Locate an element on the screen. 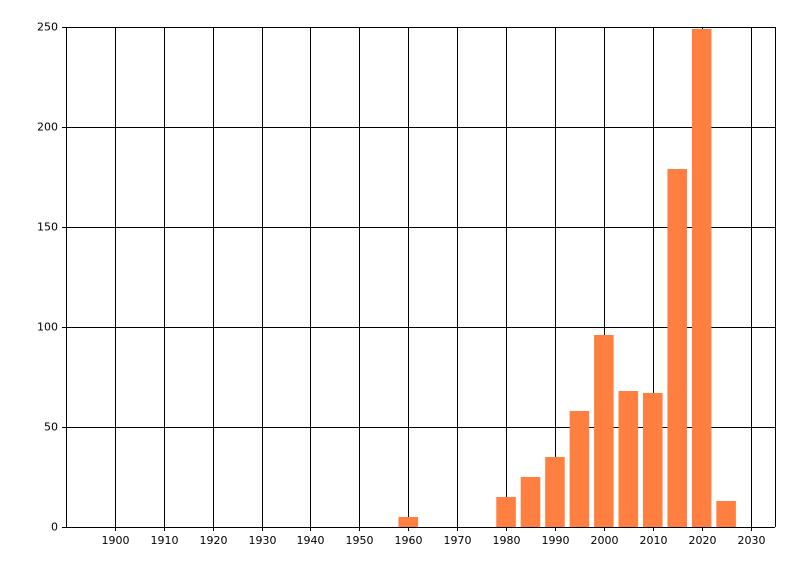  x-tick-label: 1960 is located at coordinates (409, 540).